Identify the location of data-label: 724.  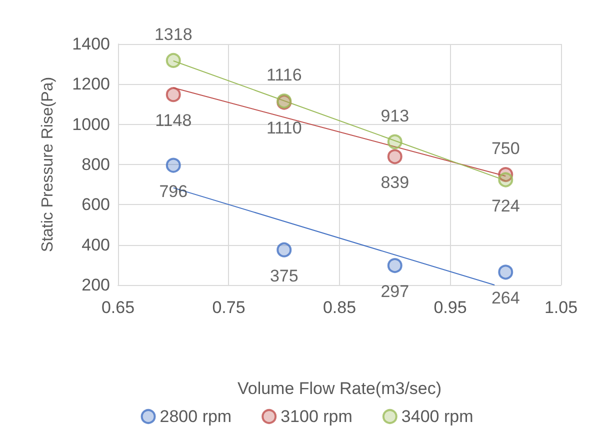
(505, 206).